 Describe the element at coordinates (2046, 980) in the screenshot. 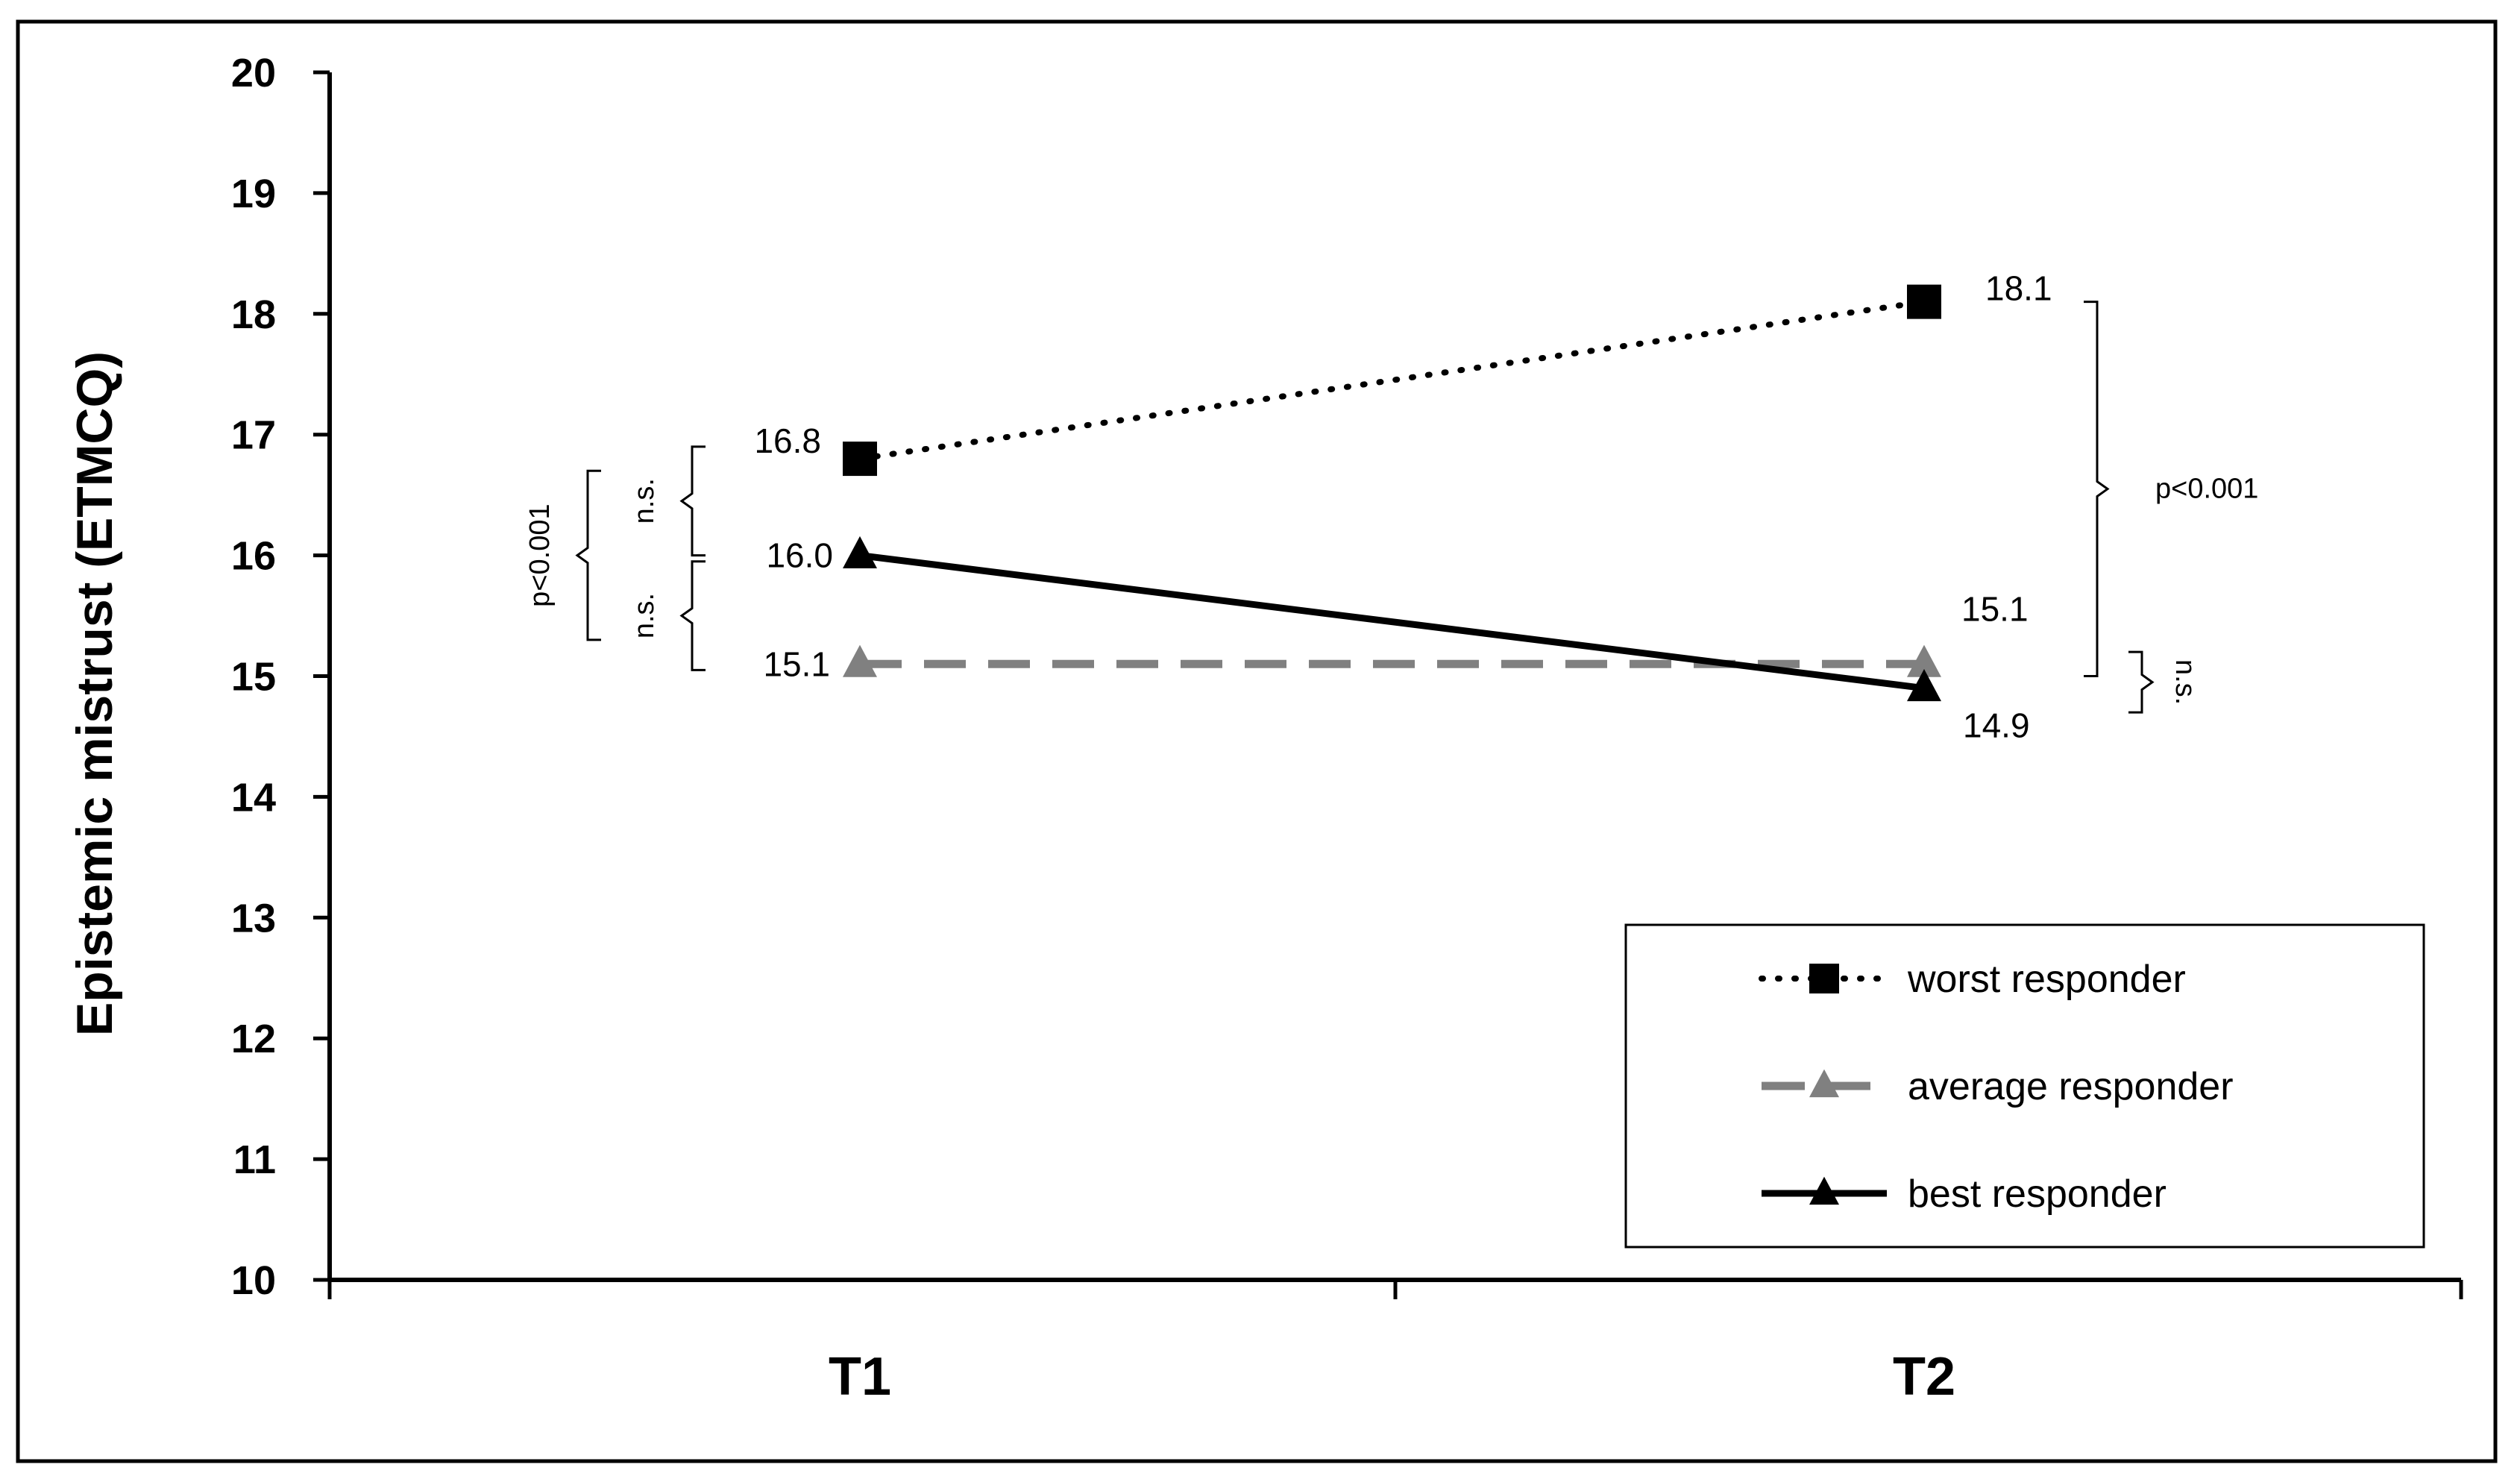

I see `legend-label: worst responder` at that location.